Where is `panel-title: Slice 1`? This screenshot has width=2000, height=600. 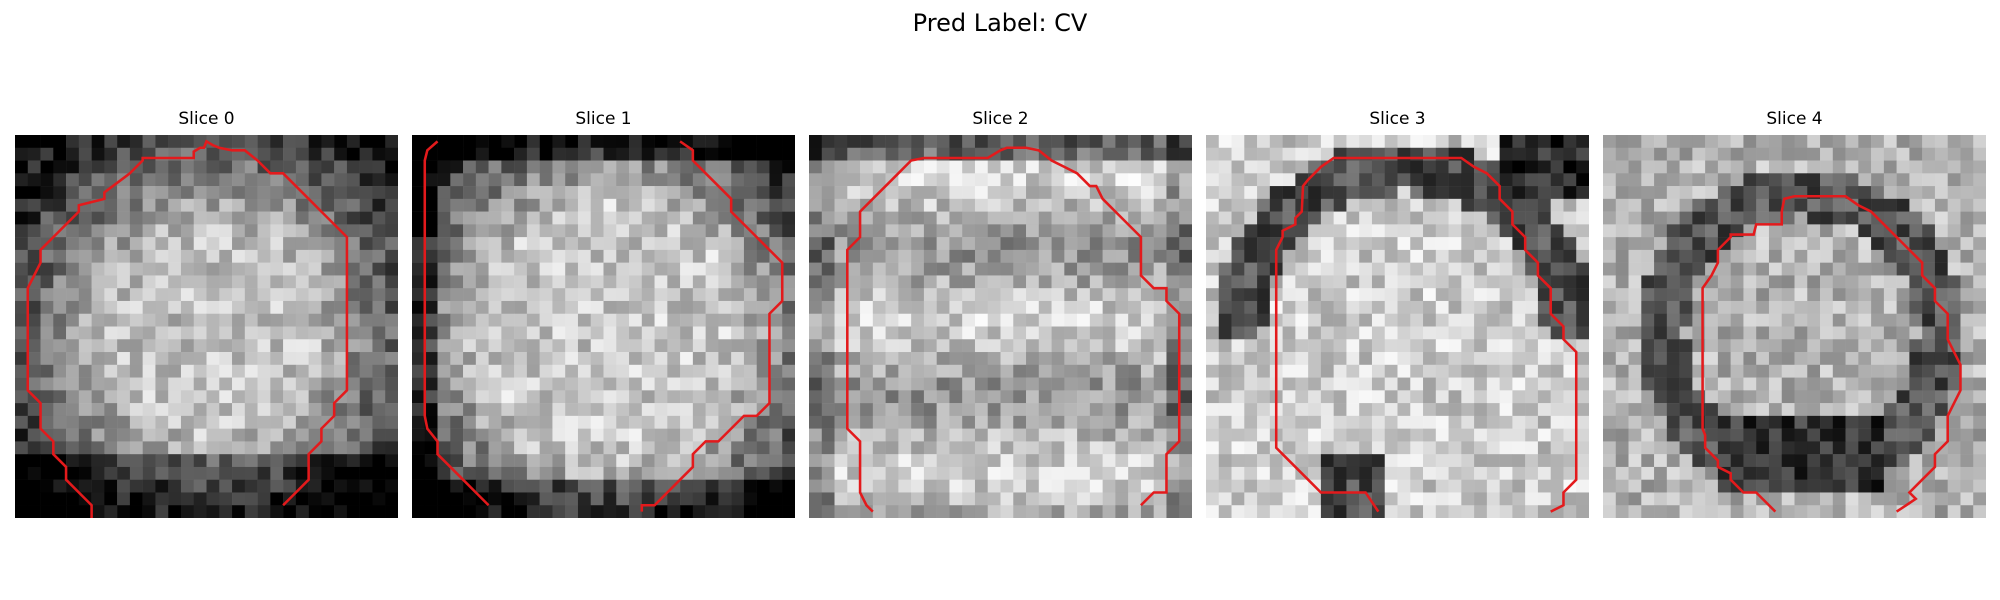 panel-title: Slice 1 is located at coordinates (603, 119).